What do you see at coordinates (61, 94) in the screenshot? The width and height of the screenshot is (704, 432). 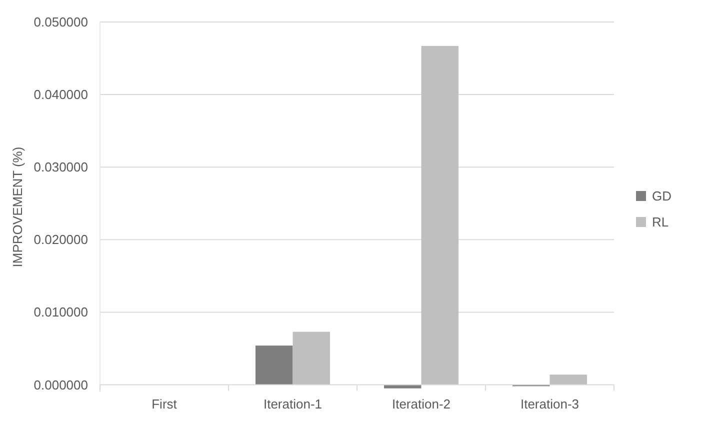 I see `y-tick-label: 0.040000` at bounding box center [61, 94].